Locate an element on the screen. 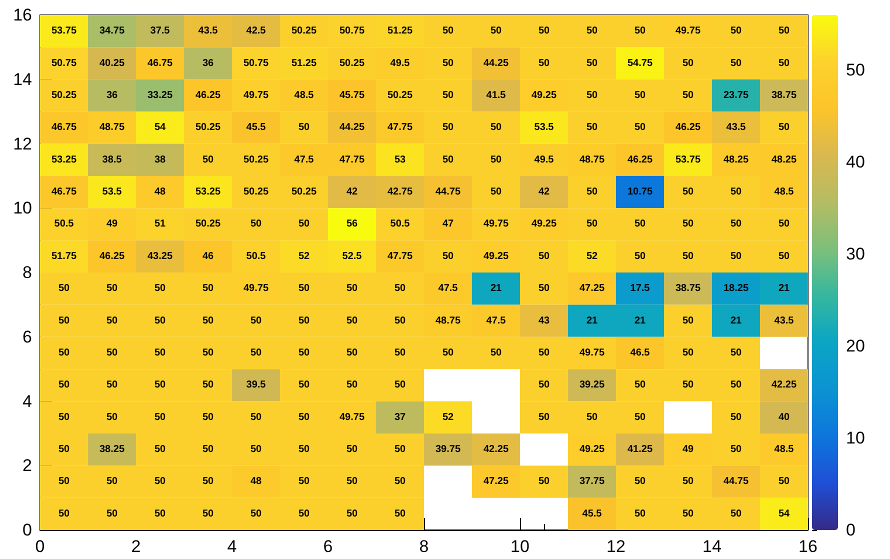  data-label: 49.5 is located at coordinates (544, 160).